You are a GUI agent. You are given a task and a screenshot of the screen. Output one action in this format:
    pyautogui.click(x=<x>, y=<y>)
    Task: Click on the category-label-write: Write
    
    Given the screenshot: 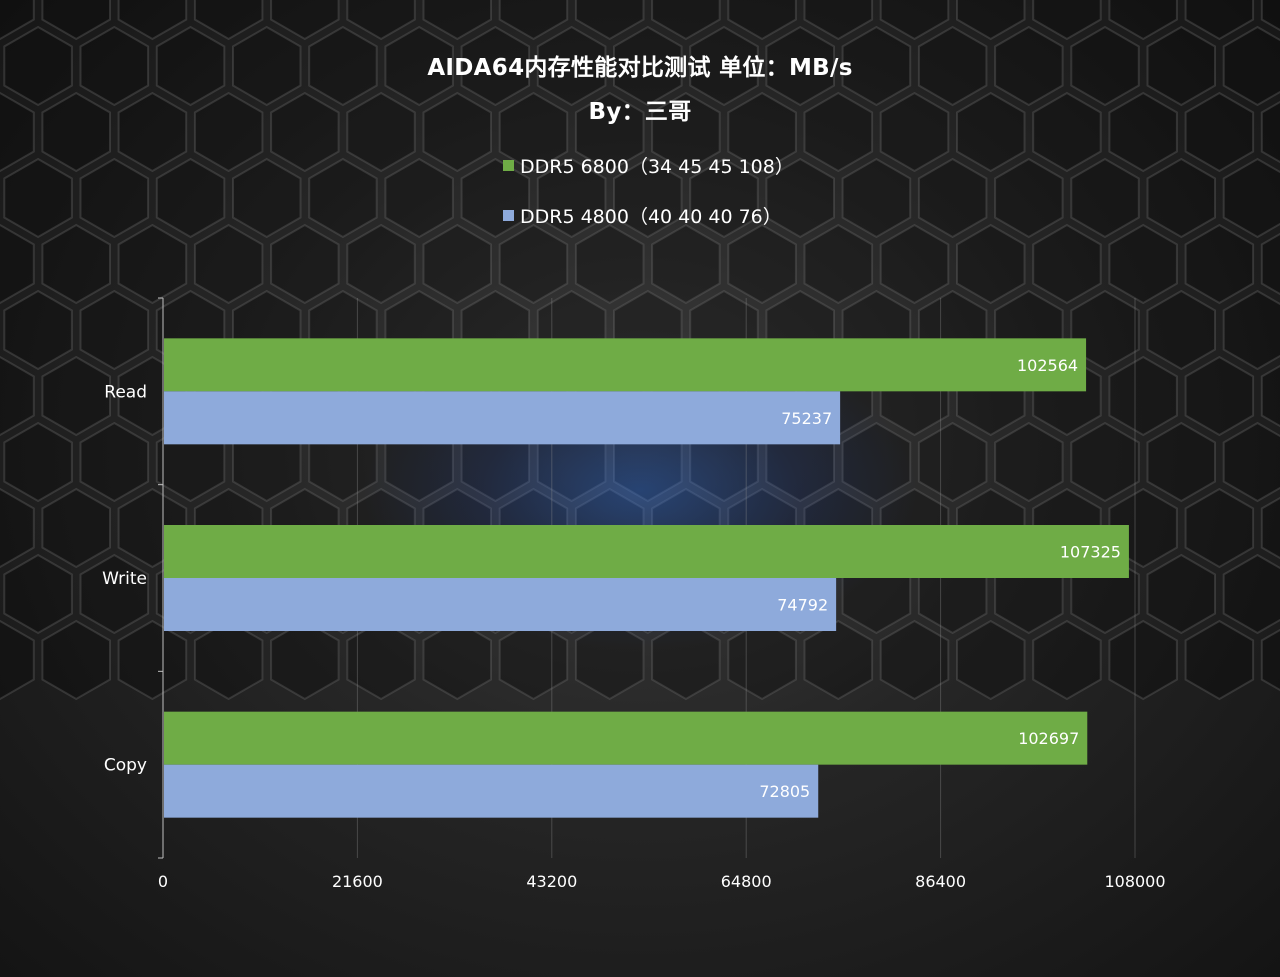 What is the action you would take?
    pyautogui.click(x=124, y=579)
    